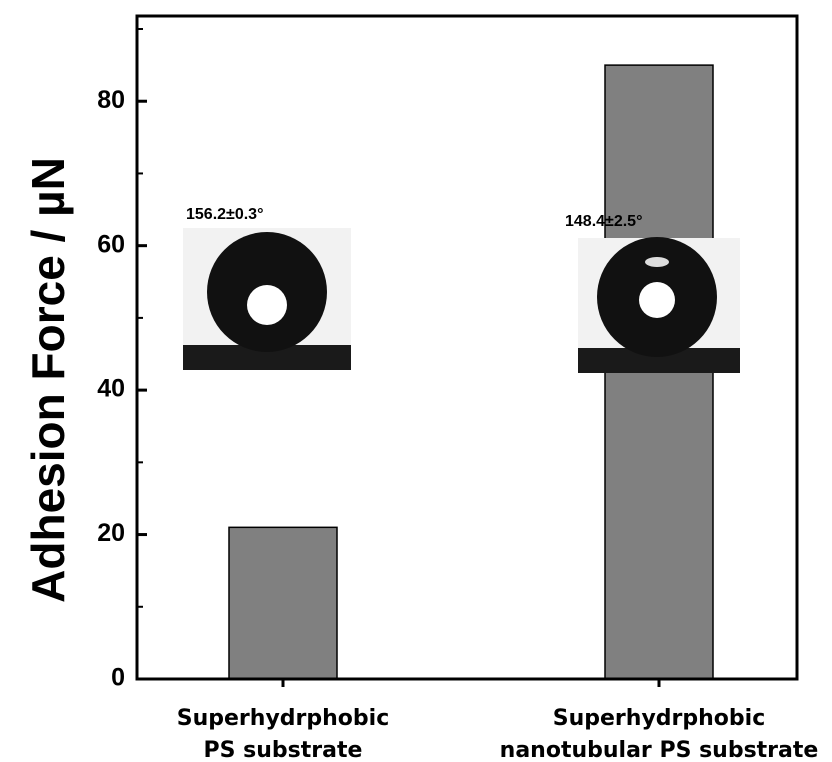 The height and width of the screenshot is (762, 832). Describe the element at coordinates (111, 100) in the screenshot. I see `y-tick-label: 80` at that location.